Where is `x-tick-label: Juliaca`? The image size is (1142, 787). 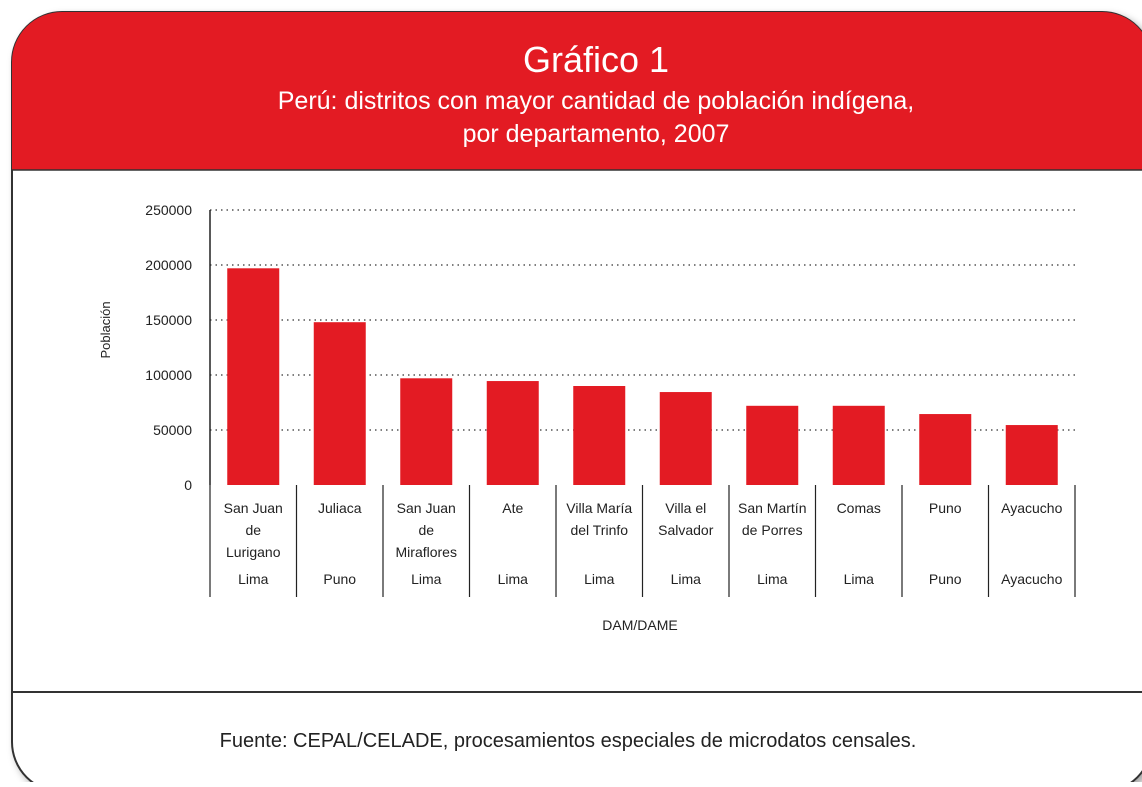
x-tick-label: Juliaca is located at coordinates (340, 508).